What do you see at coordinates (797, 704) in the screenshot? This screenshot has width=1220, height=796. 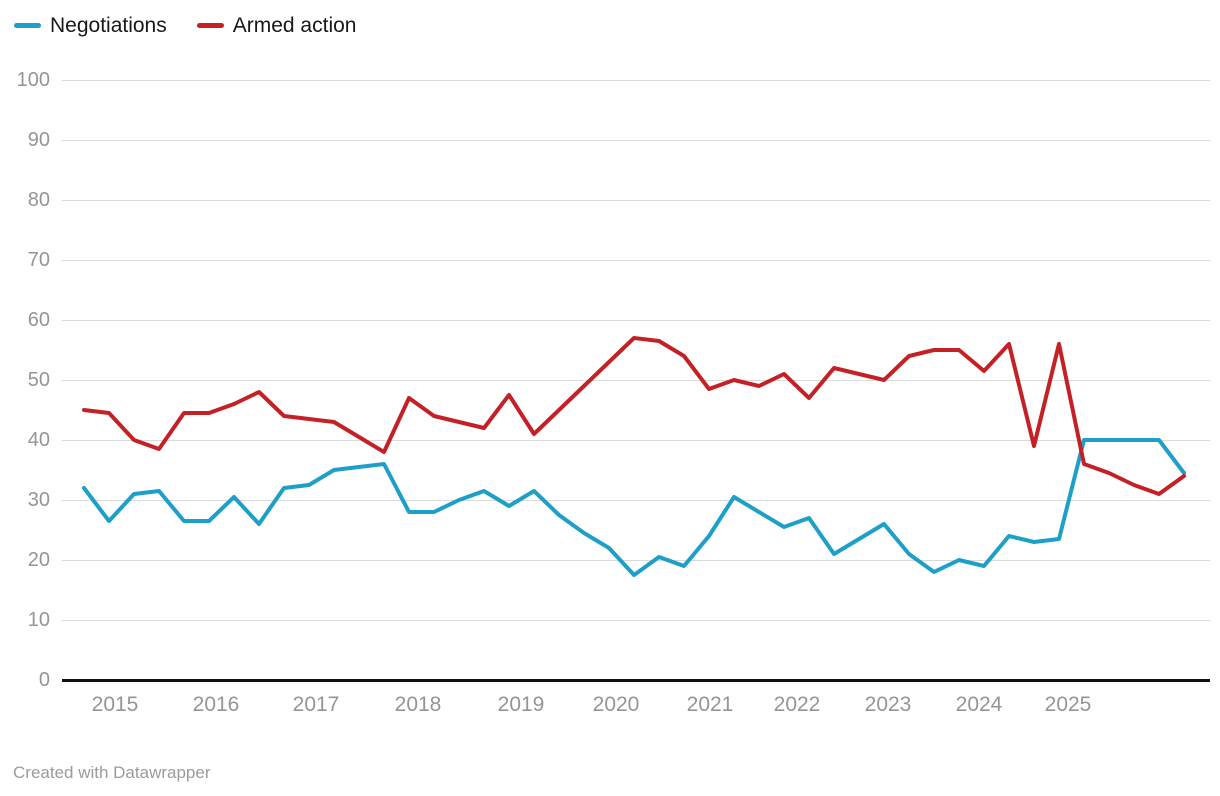 I see `x-tick-label: 2022` at bounding box center [797, 704].